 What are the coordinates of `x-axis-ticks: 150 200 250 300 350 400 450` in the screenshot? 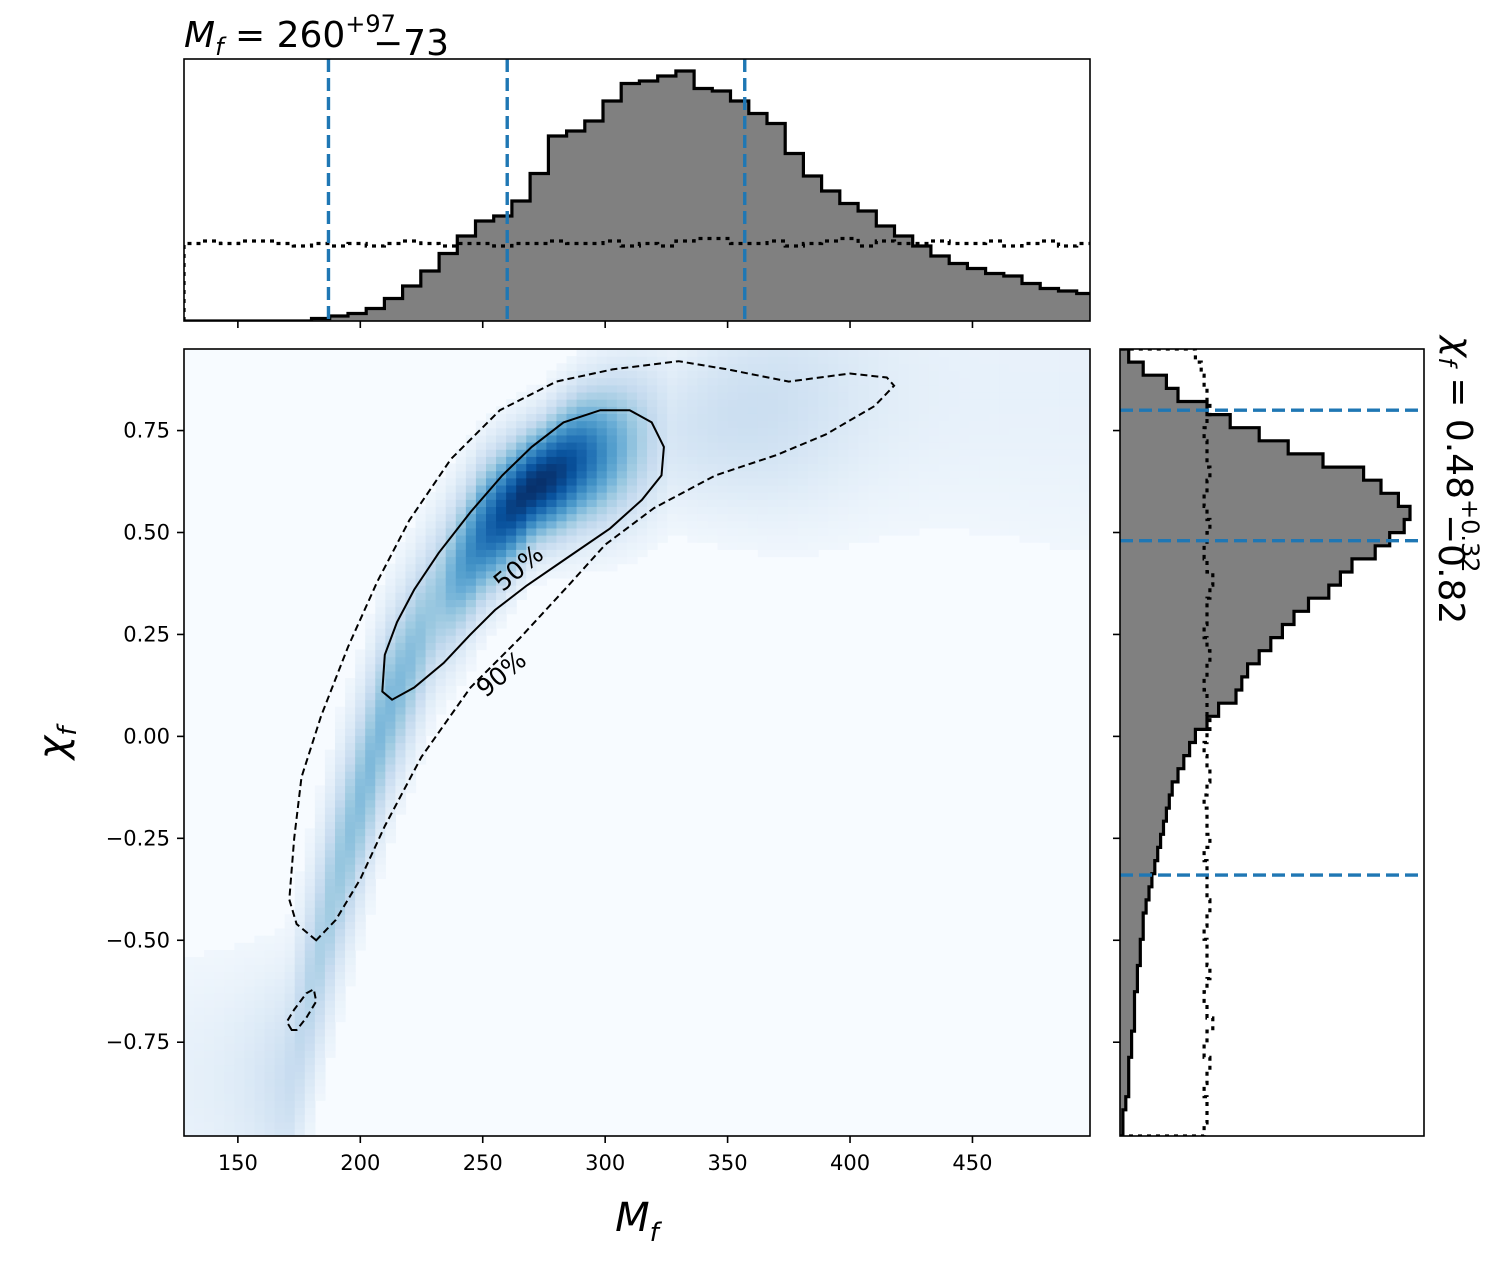 It's located at (605, 1155).